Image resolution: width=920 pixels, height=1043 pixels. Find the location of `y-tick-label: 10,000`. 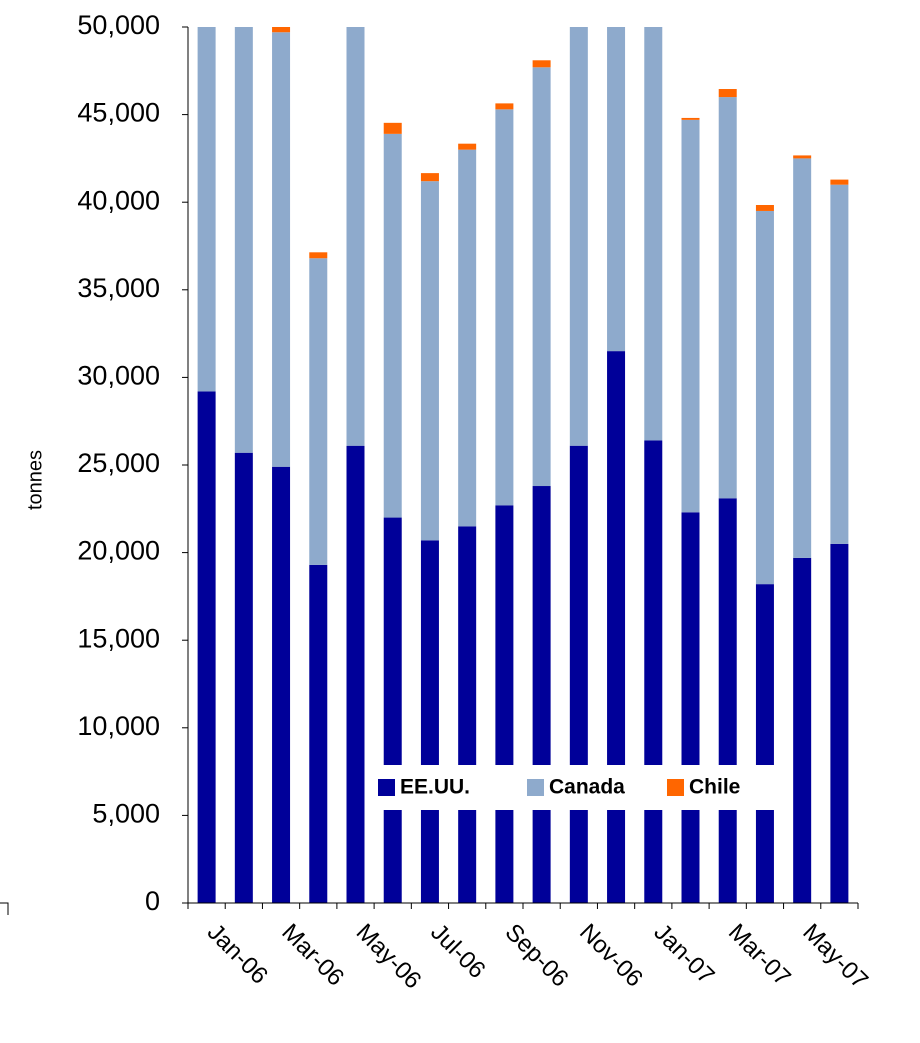

y-tick-label: 10,000 is located at coordinates (118, 726).